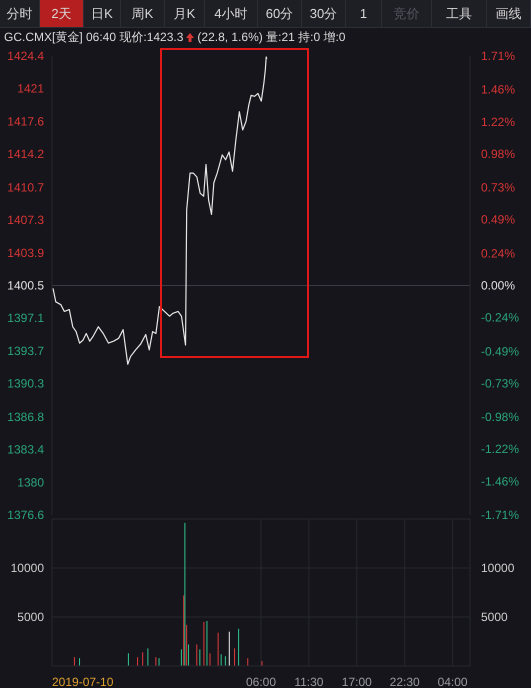  I want to click on y-tick-label: 1383.4, so click(25, 449).